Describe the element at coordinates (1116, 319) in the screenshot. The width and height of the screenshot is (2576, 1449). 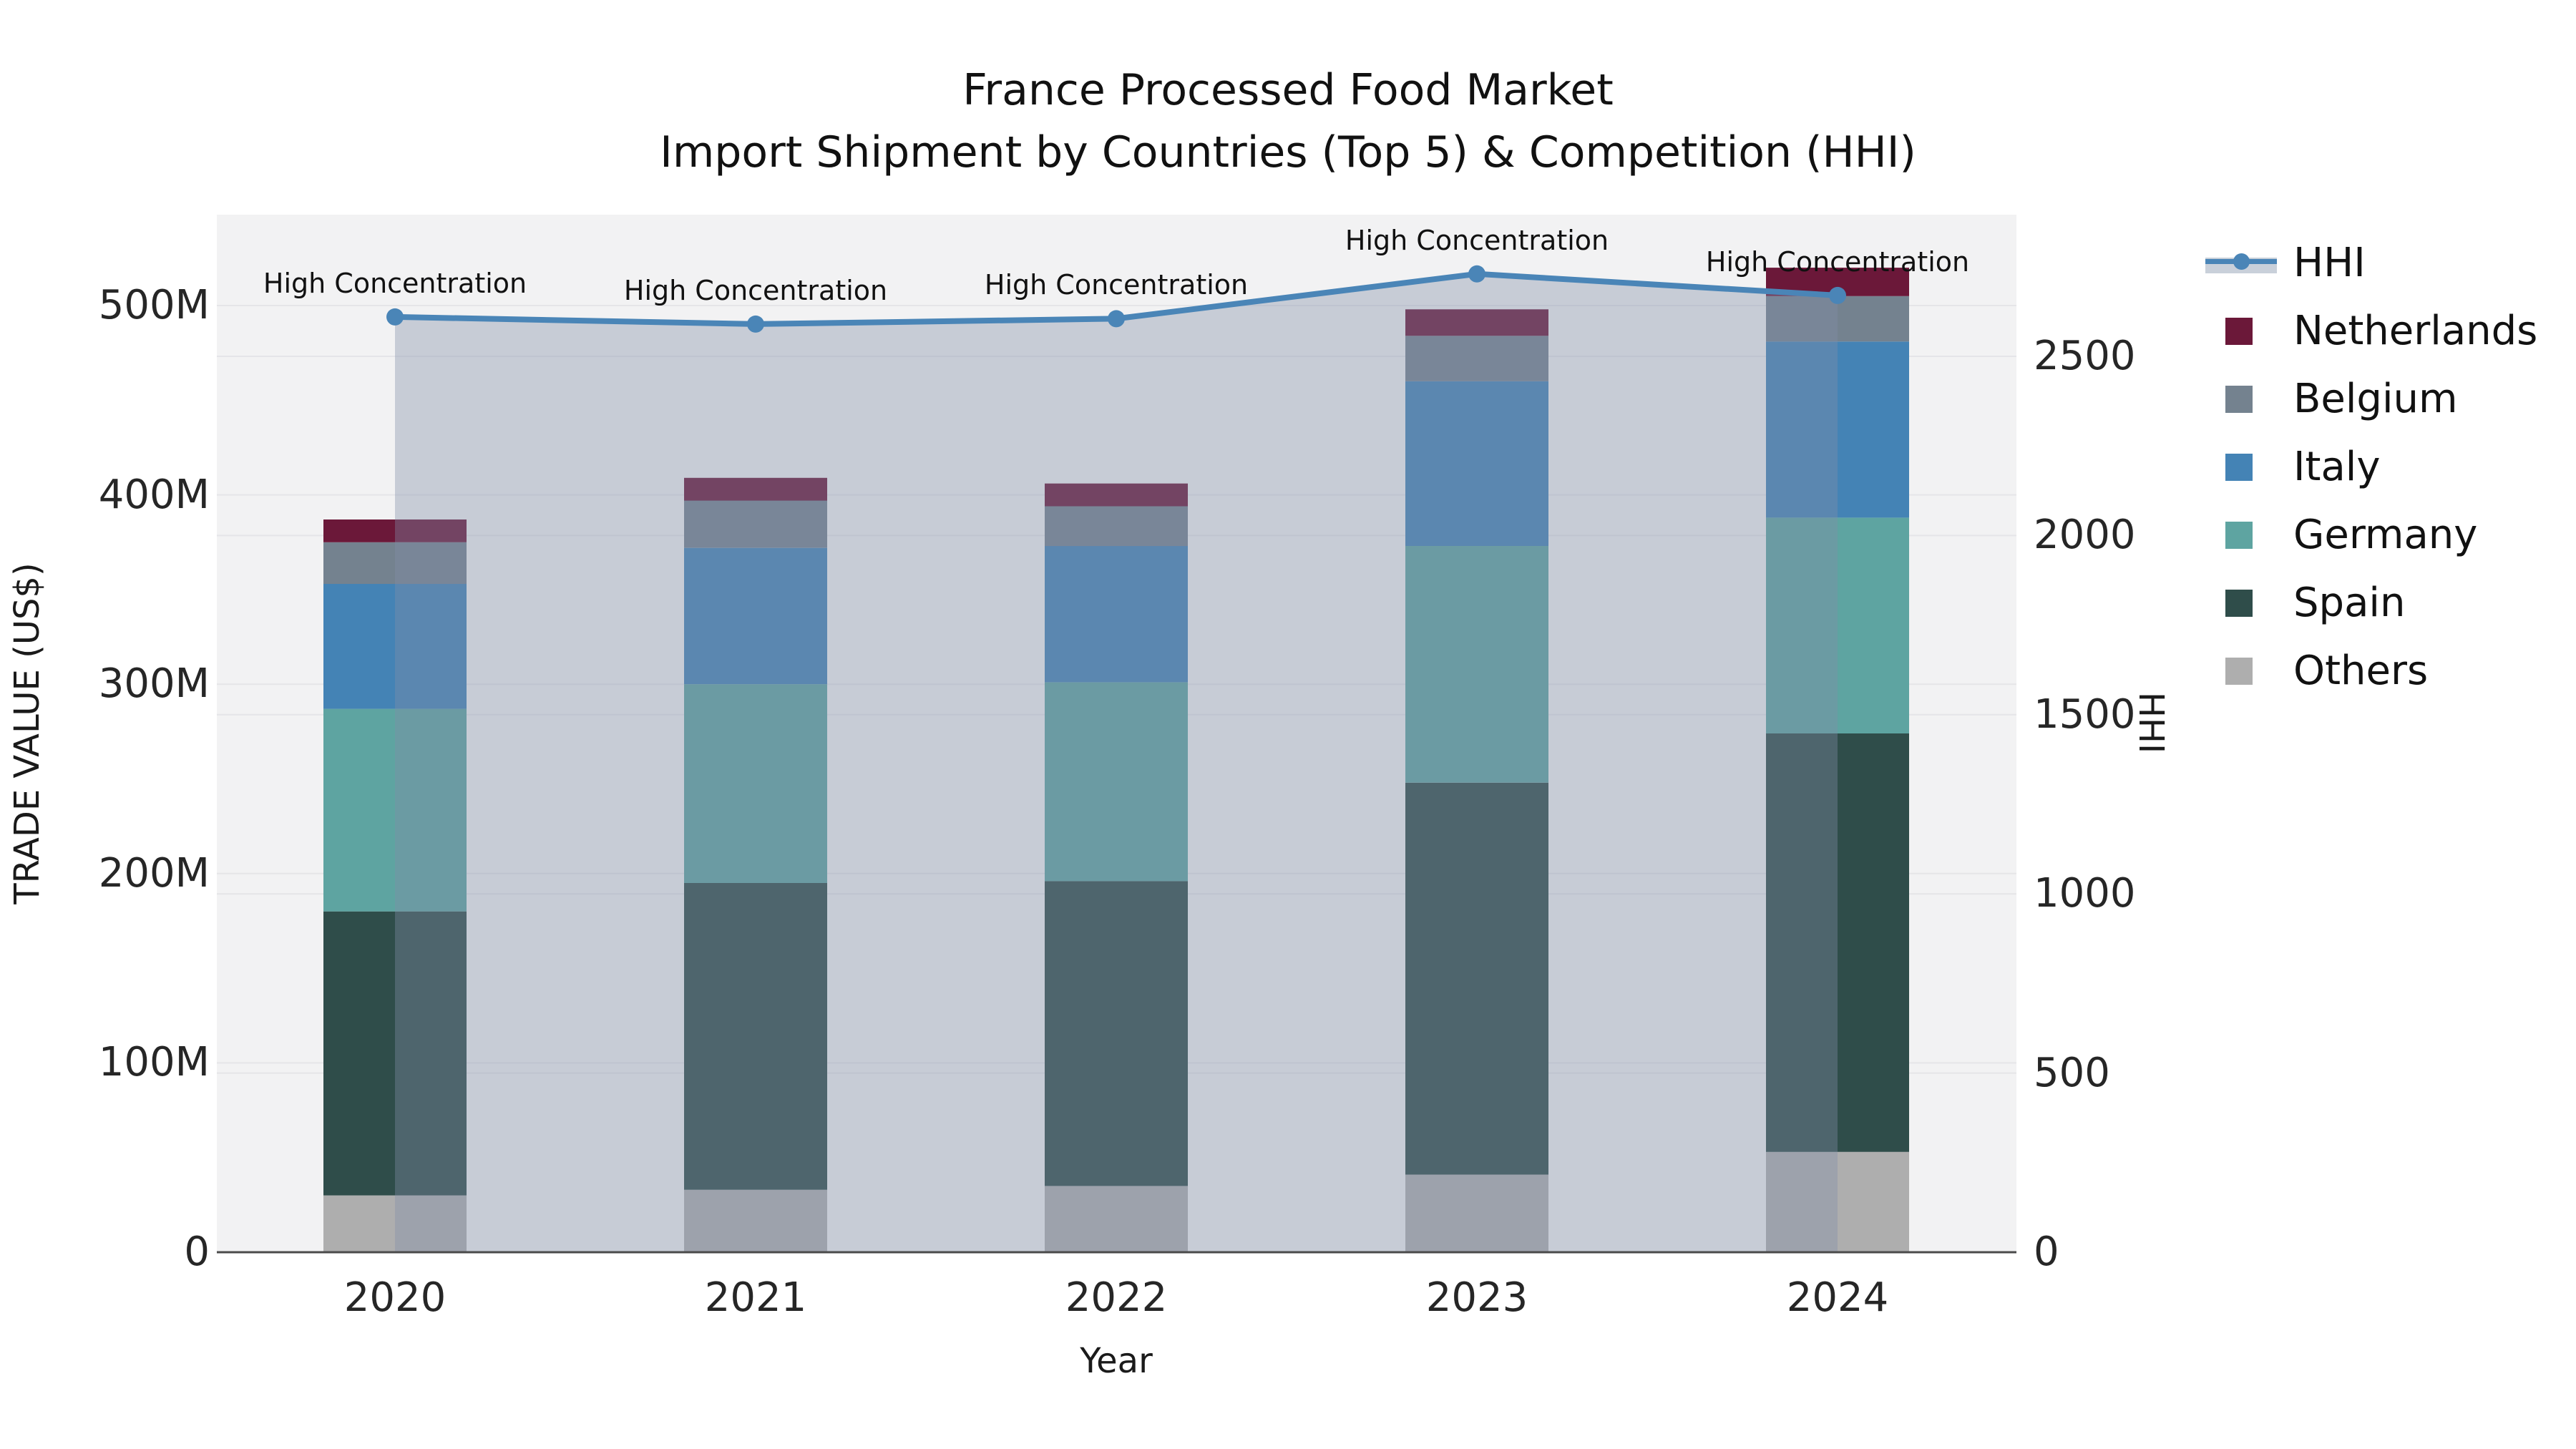
I see `hhi-marker-2022` at that location.